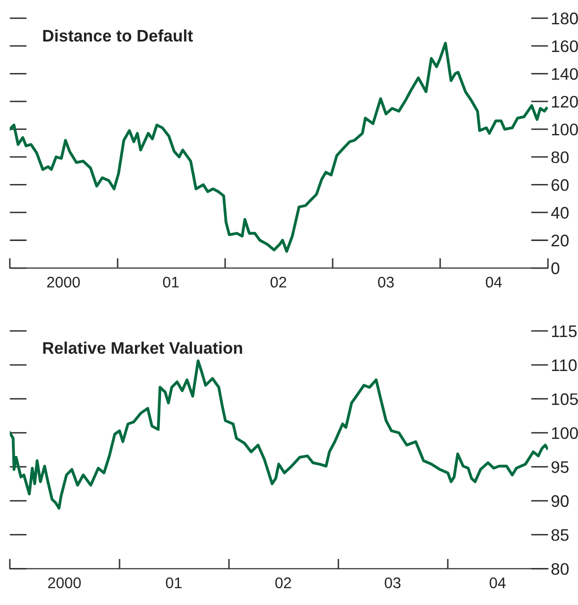 Image resolution: width=578 pixels, height=605 pixels. What do you see at coordinates (564, 332) in the screenshot?
I see `y-tick-label: 115` at bounding box center [564, 332].